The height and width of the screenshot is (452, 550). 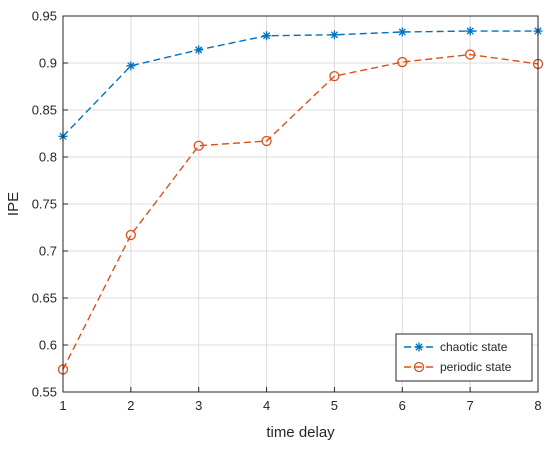 I want to click on x-tick-label: 4, so click(x=266, y=405).